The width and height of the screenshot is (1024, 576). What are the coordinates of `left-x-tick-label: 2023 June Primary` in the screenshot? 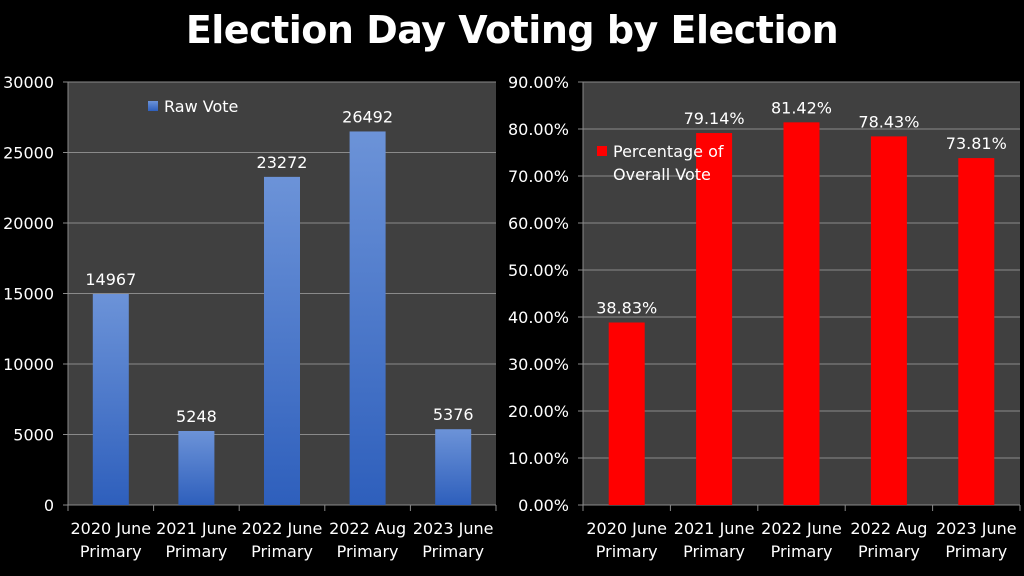 It's located at (453, 540).